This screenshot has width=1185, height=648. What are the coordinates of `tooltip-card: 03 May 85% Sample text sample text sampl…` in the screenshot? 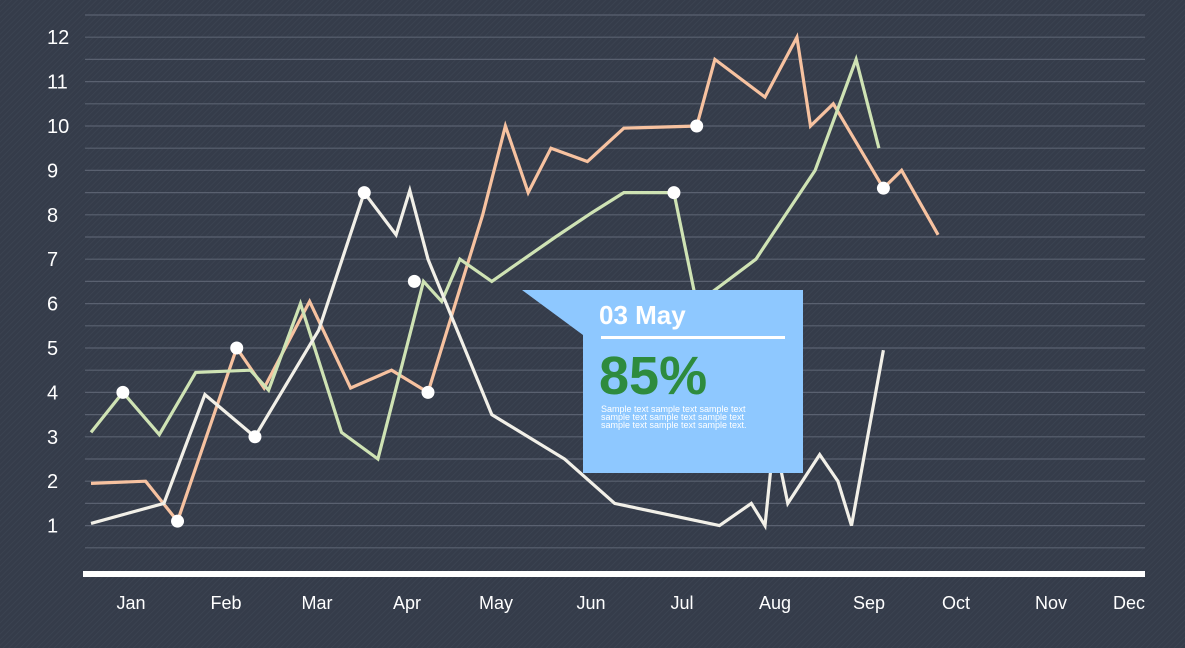 It's located at (693, 381).